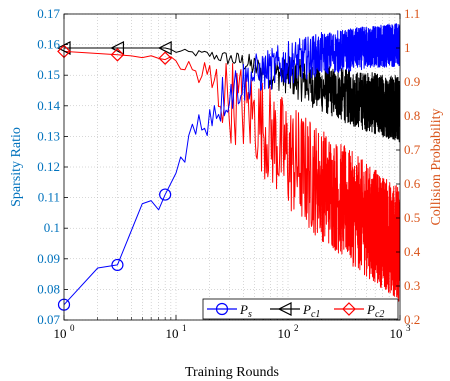  Describe the element at coordinates (48, 166) in the screenshot. I see `left-tick-label: 0.12` at that location.